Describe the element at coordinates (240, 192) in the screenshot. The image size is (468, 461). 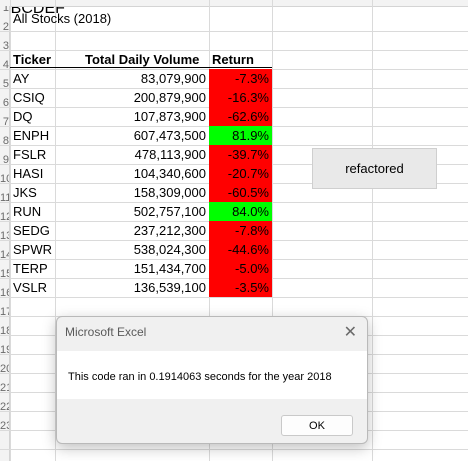
I see `return-cell: -60.5%` at that location.